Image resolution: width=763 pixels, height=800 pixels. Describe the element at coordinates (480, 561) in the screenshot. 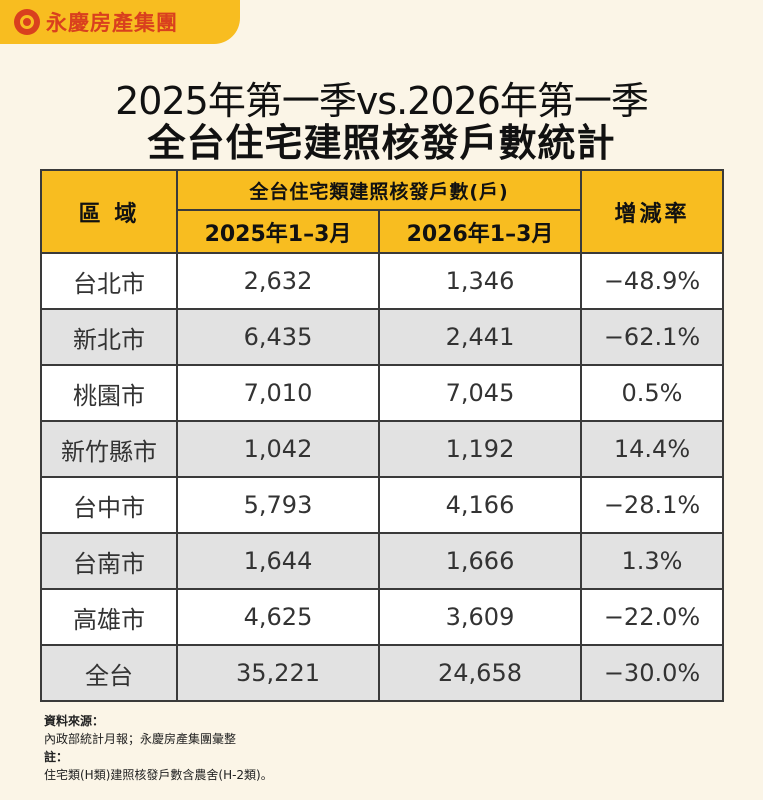

I see `cell-2026: 1,666` at that location.